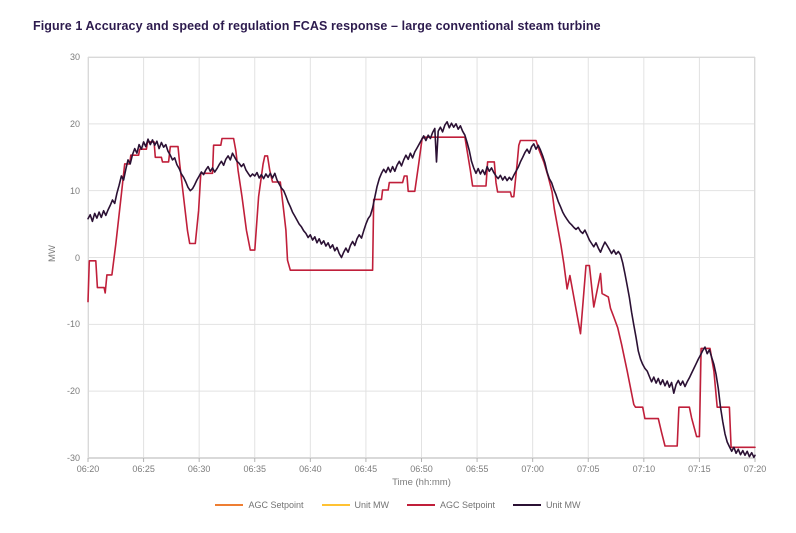 The image size is (796, 533). What do you see at coordinates (73, 324) in the screenshot?
I see `y-tick-label: -10` at bounding box center [73, 324].